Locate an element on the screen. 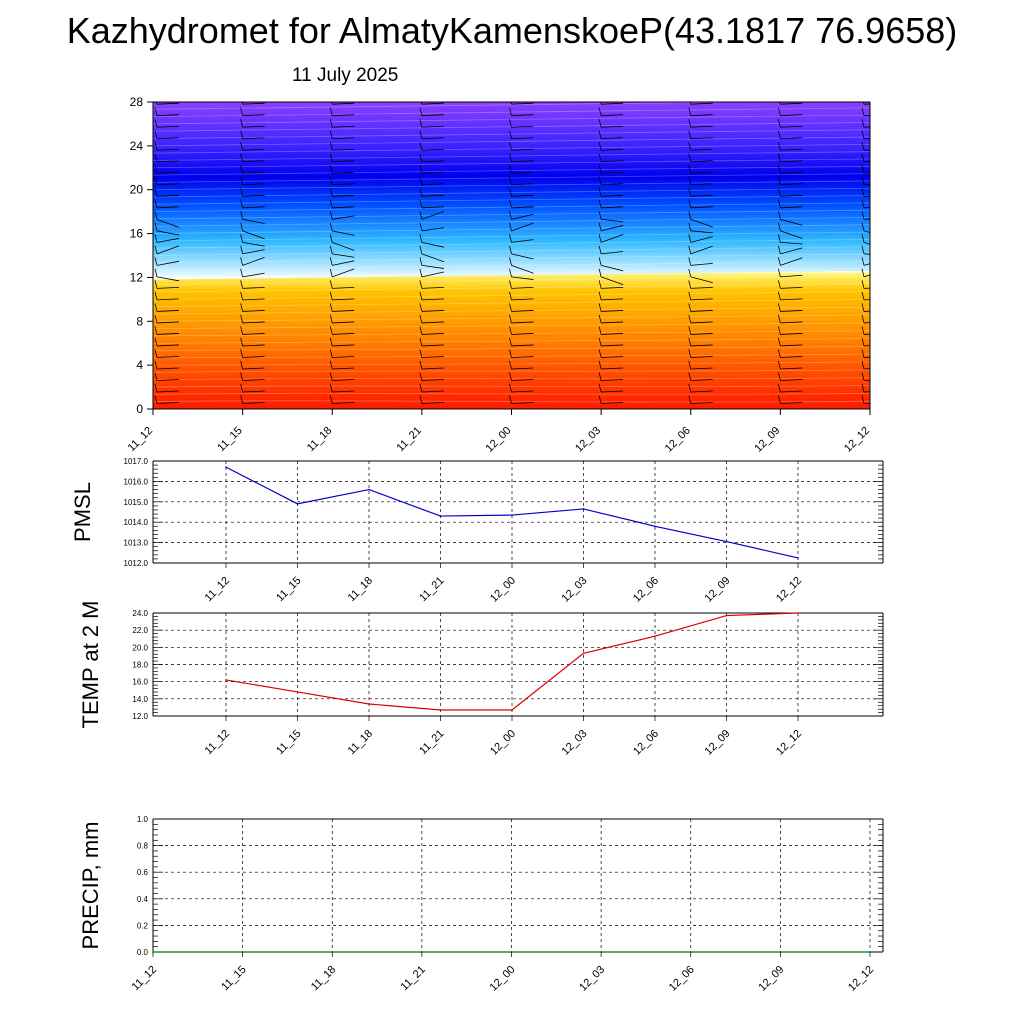  y-tick-label: 1012.0 is located at coordinates (136, 563).